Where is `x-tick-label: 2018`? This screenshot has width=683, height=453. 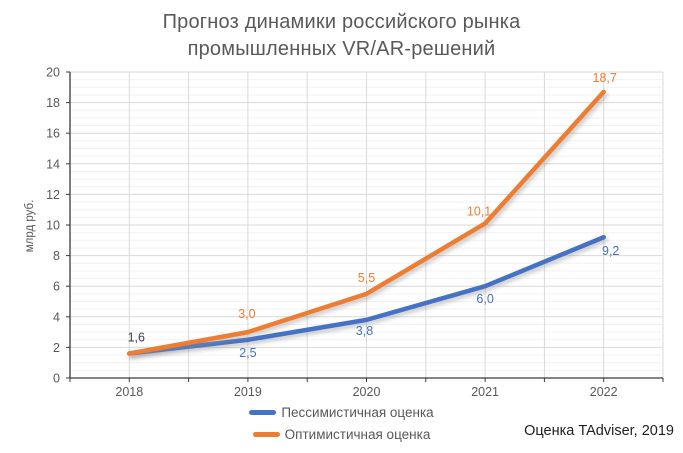 x-tick-label: 2018 is located at coordinates (129, 392).